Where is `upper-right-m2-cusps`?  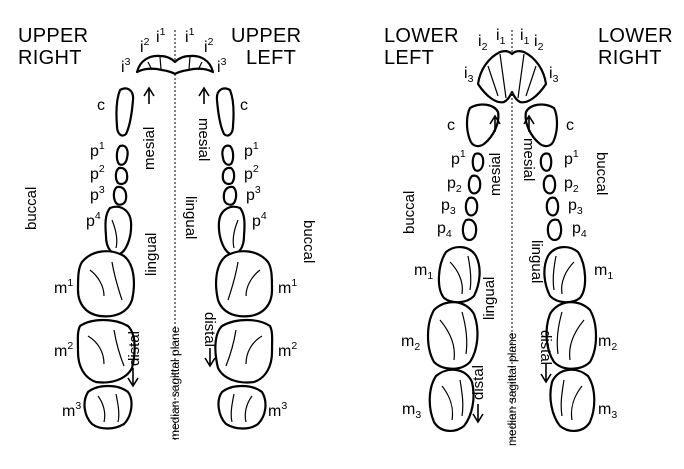 upper-right-m2-cusps is located at coordinates (106, 348).